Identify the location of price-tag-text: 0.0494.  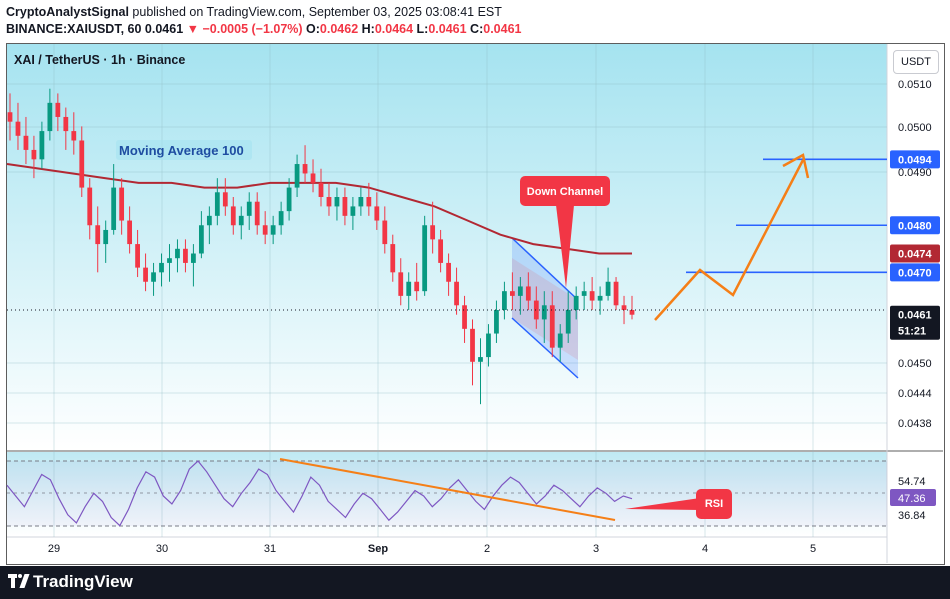
(915, 160).